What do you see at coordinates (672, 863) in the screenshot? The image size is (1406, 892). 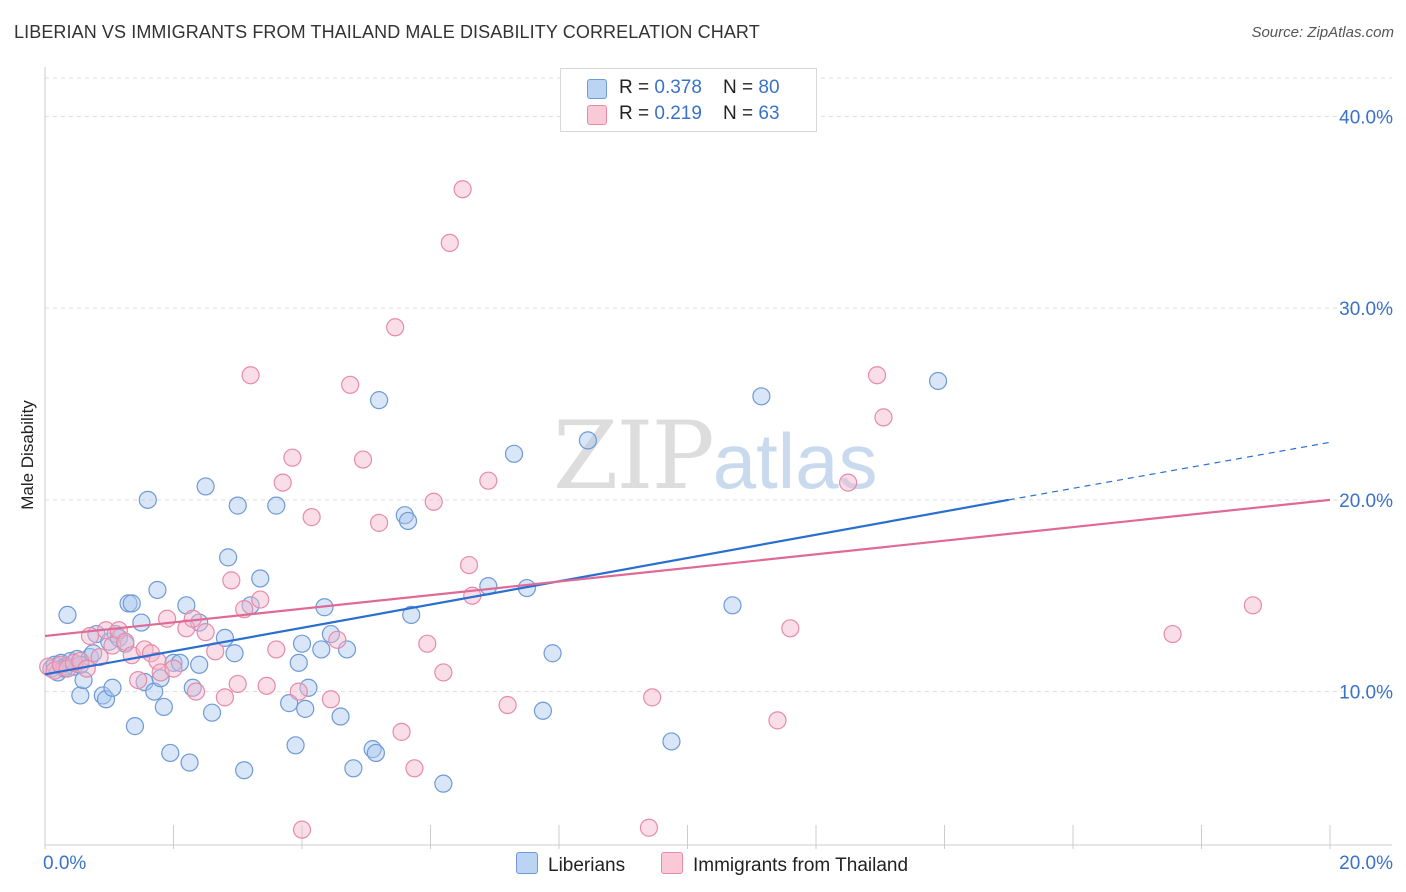 I see `bottom-legend-swatch-thailand` at bounding box center [672, 863].